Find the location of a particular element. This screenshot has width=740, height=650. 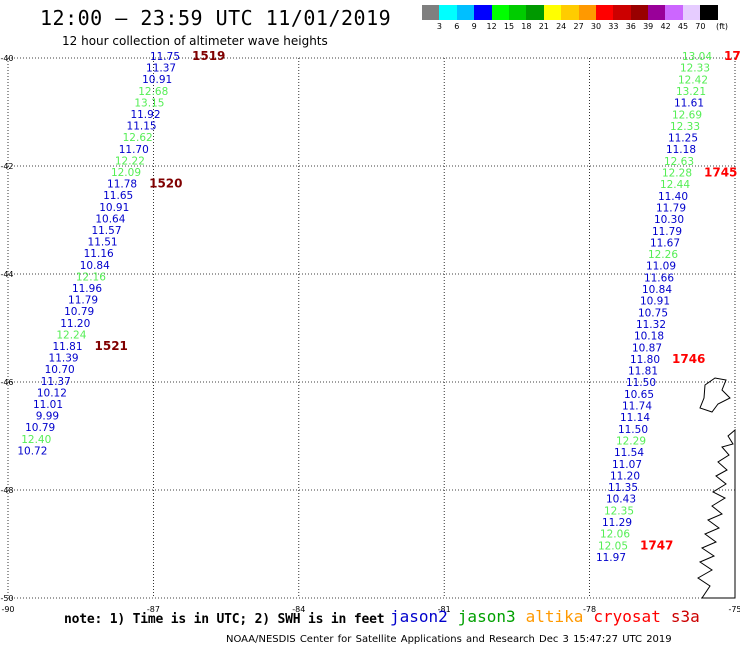

west-track-height-label: 10.72 is located at coordinates (32, 451).